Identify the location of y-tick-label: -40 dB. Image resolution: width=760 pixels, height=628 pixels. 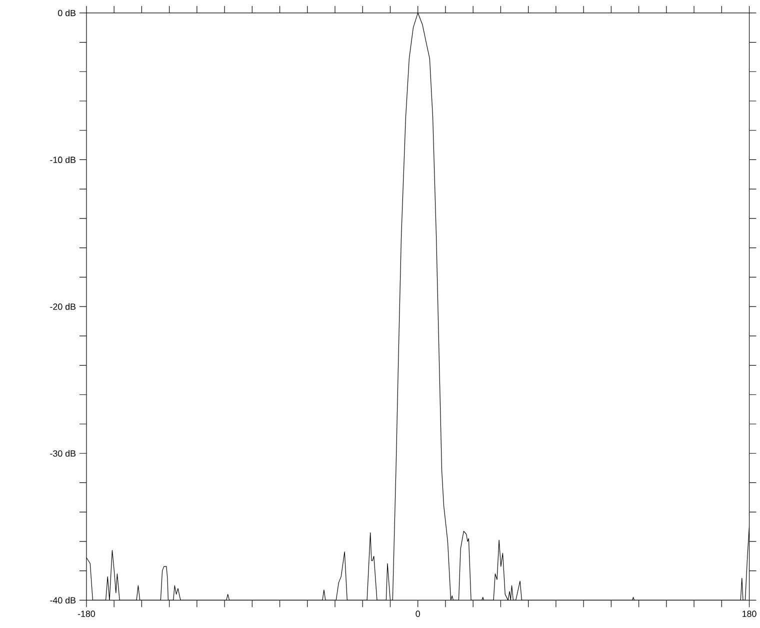
(63, 600).